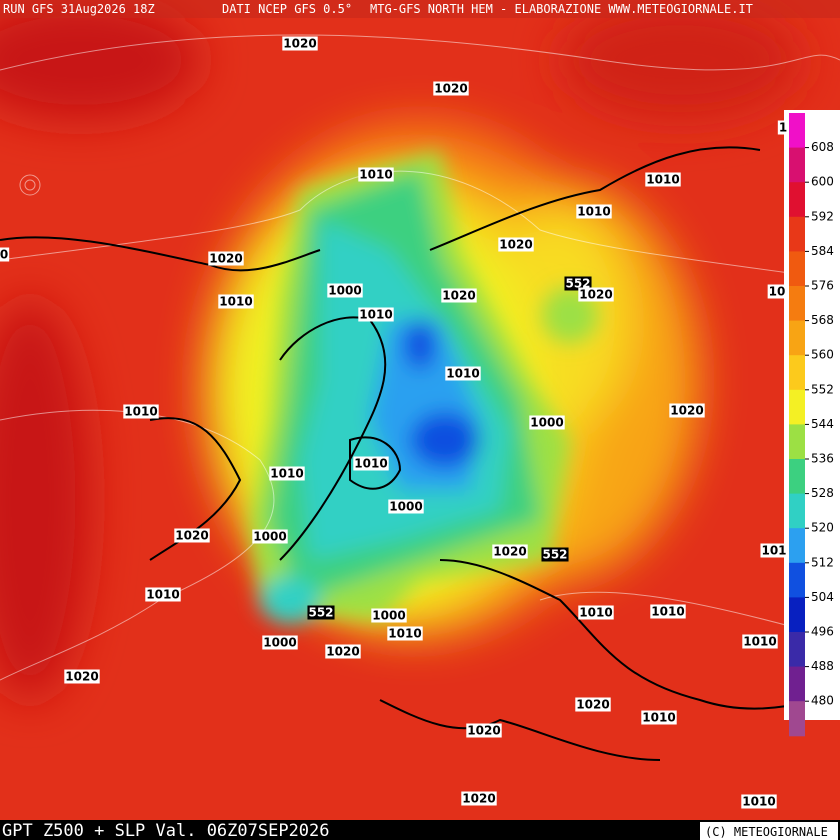 The width and height of the screenshot is (840, 840). What do you see at coordinates (822, 632) in the screenshot?
I see `colorbar-label: 496` at bounding box center [822, 632].